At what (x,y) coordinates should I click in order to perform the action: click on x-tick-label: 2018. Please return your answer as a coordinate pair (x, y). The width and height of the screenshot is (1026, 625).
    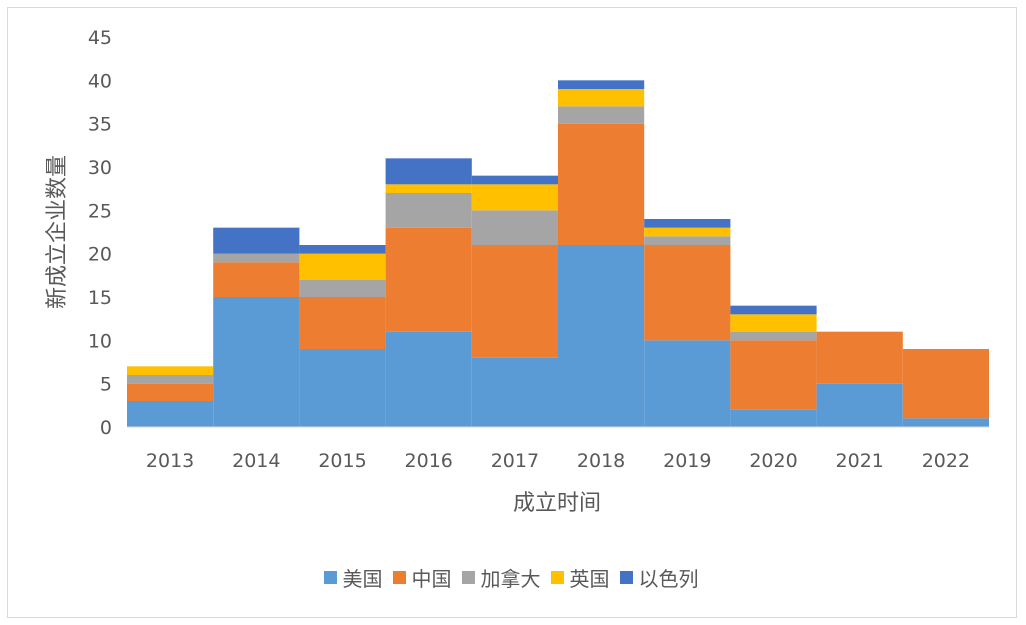
    Looking at the image, I should click on (601, 461).